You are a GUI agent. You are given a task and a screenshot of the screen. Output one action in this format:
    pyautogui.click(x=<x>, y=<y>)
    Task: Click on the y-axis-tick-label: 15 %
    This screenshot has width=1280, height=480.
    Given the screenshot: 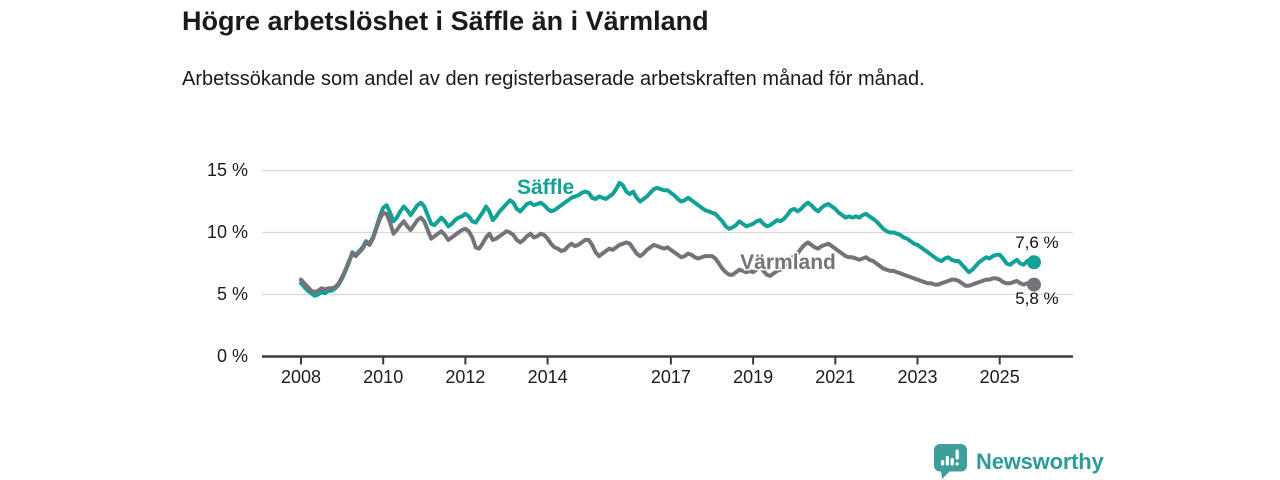 What is the action you would take?
    pyautogui.click(x=227, y=169)
    